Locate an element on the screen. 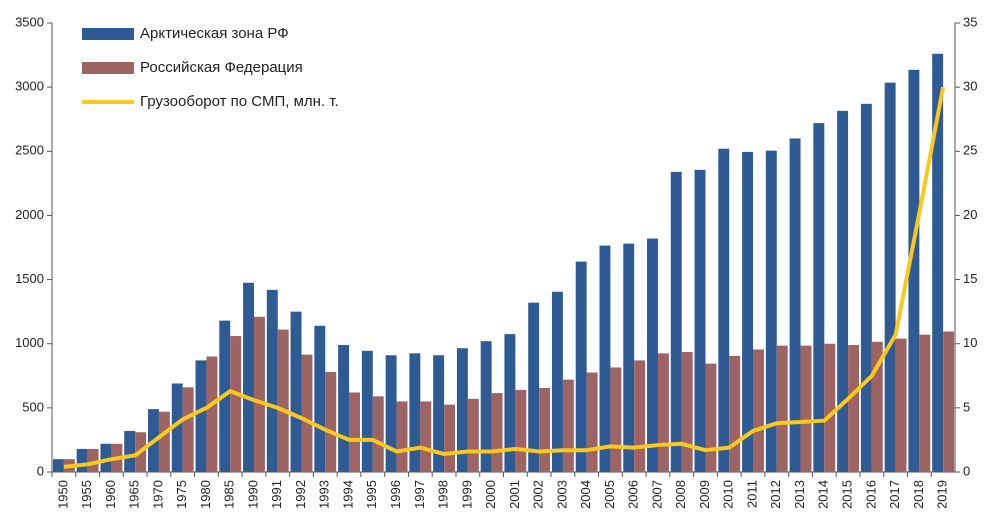 The height and width of the screenshot is (520, 990). y2-tick-label: 0 is located at coordinates (966, 470).